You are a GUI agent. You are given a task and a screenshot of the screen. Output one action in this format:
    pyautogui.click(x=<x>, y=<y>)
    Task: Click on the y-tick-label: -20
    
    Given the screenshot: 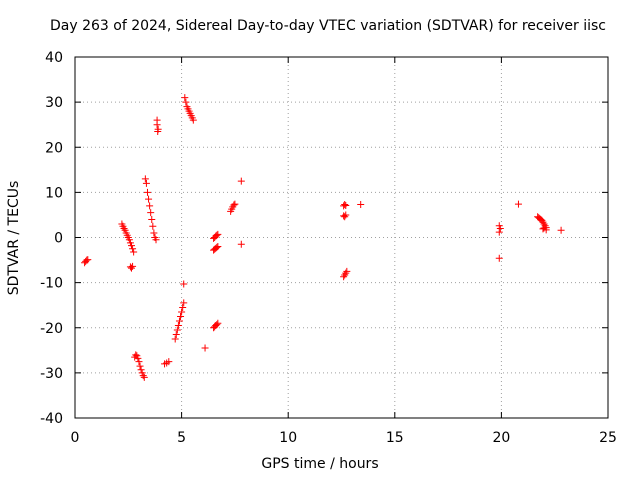 What is the action you would take?
    pyautogui.click(x=51, y=329)
    